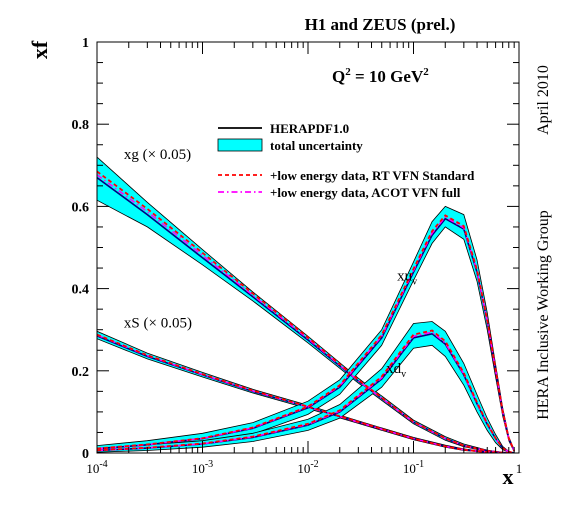 Image resolution: width=567 pixels, height=514 pixels. What do you see at coordinates (81, 125) in the screenshot?
I see `y-tick-label: 0.8` at bounding box center [81, 125].